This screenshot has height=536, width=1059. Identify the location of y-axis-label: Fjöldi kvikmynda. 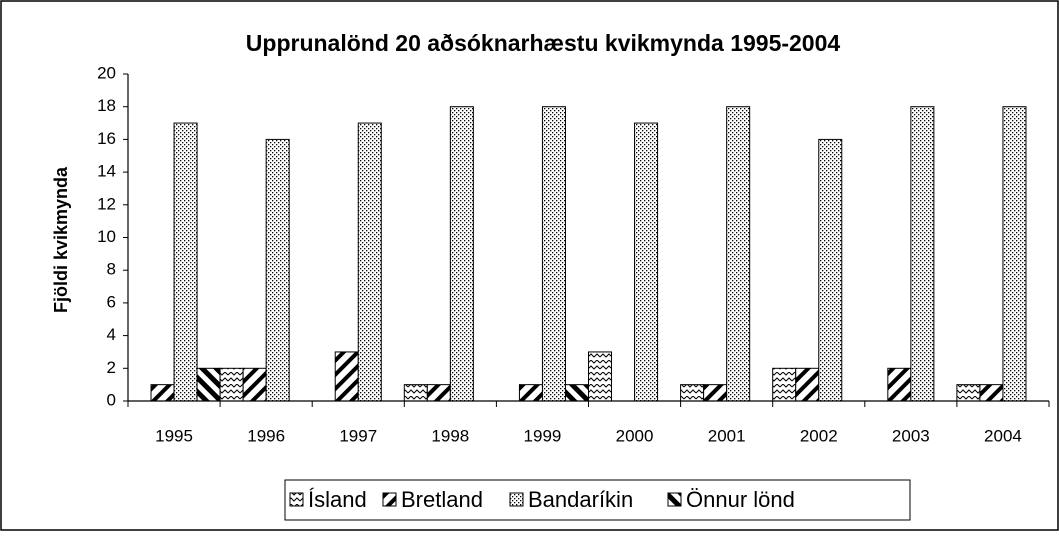
(61, 239).